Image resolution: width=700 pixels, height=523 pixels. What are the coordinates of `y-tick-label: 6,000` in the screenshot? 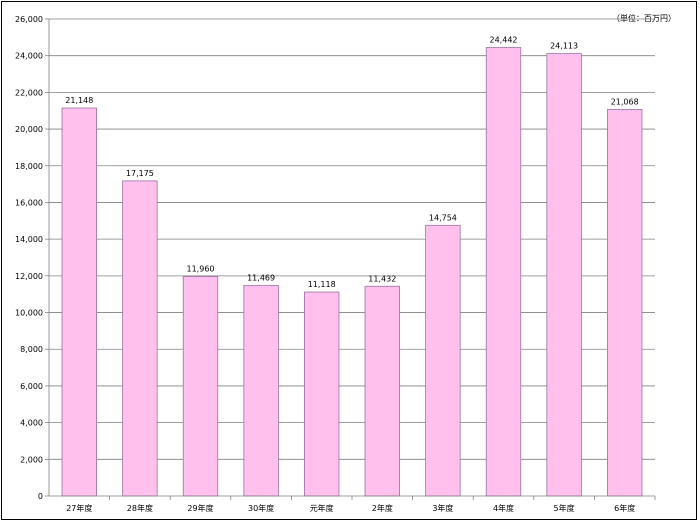 It's located at (31, 386).